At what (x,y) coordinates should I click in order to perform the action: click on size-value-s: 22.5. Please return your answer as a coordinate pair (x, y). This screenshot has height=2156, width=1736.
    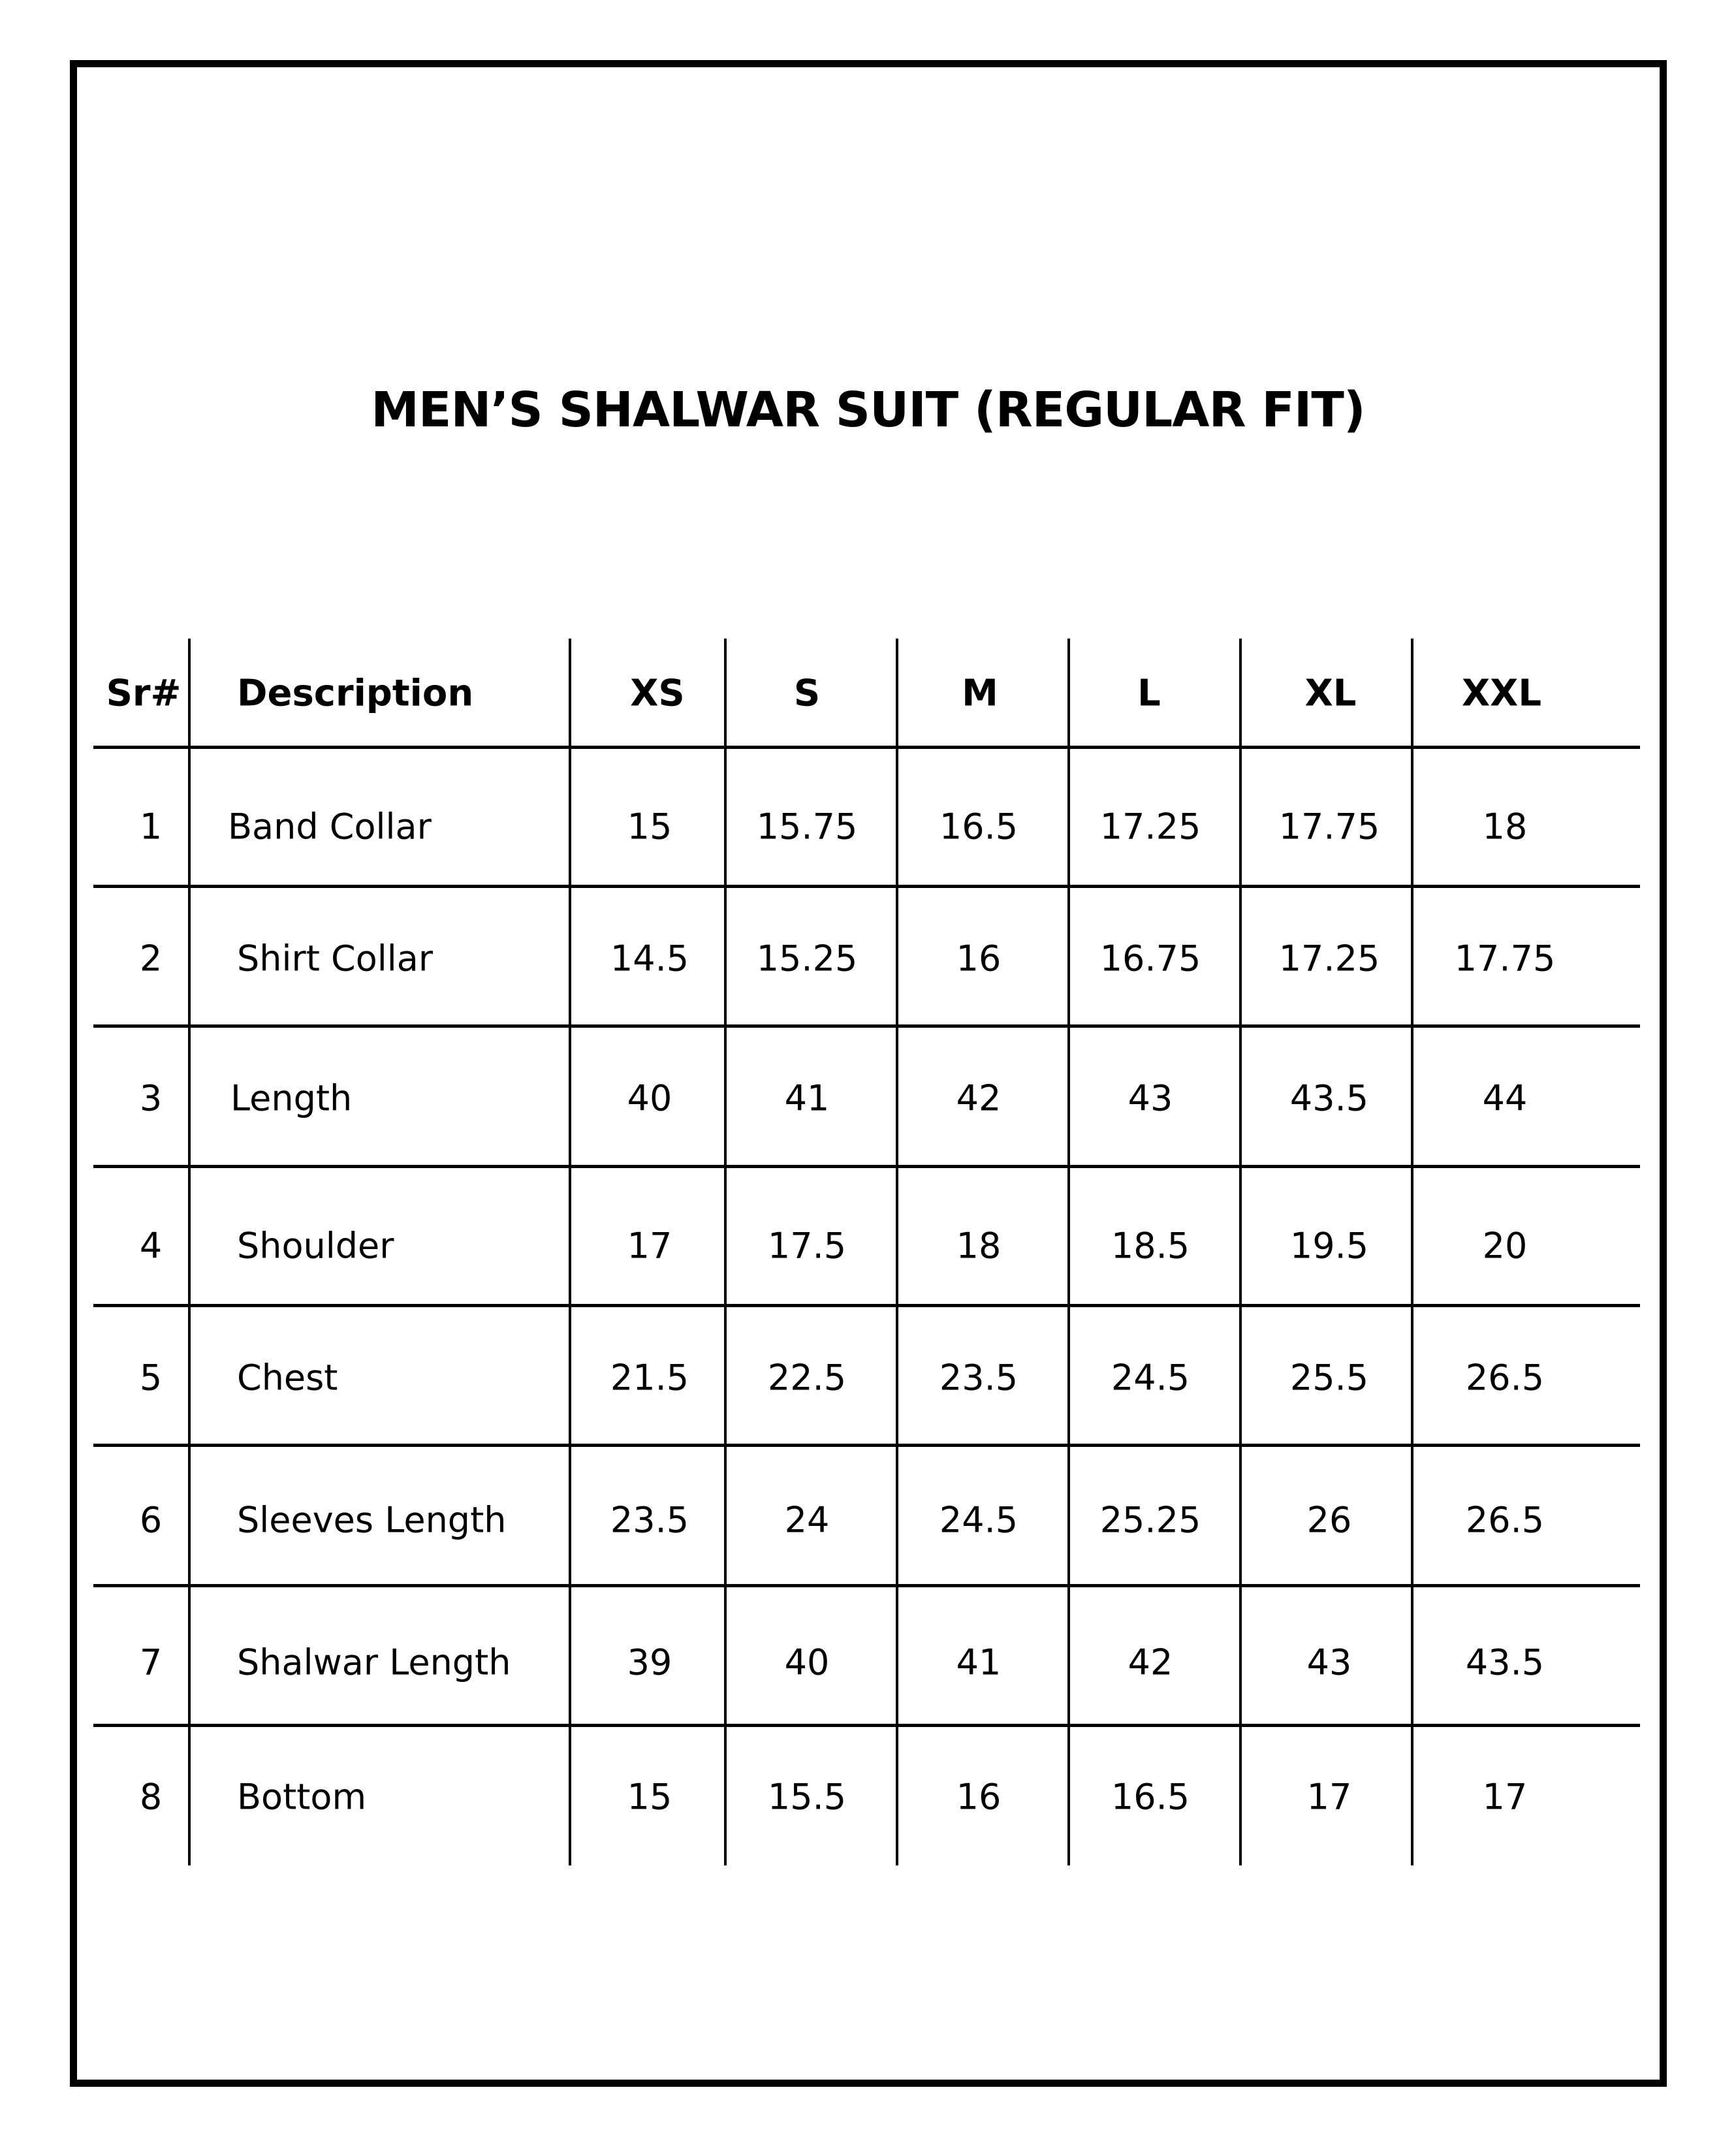
    Looking at the image, I should click on (807, 1378).